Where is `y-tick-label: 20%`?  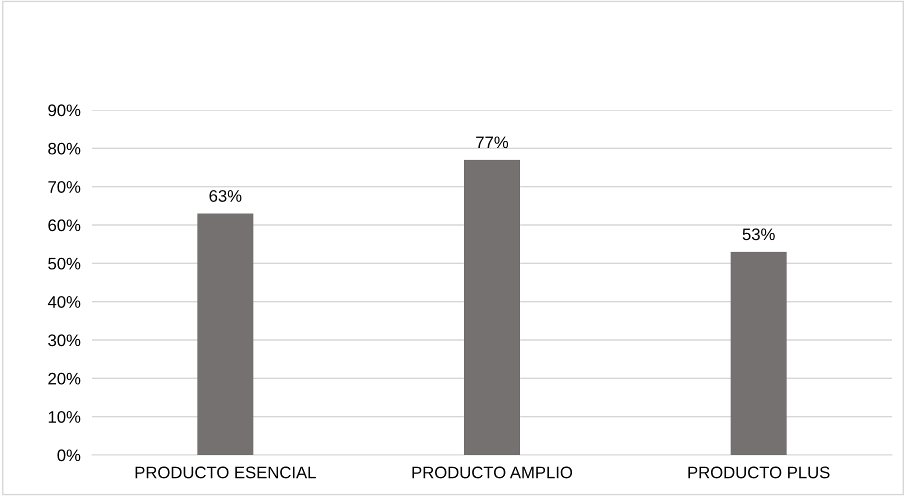 y-tick-label: 20% is located at coordinates (64, 378).